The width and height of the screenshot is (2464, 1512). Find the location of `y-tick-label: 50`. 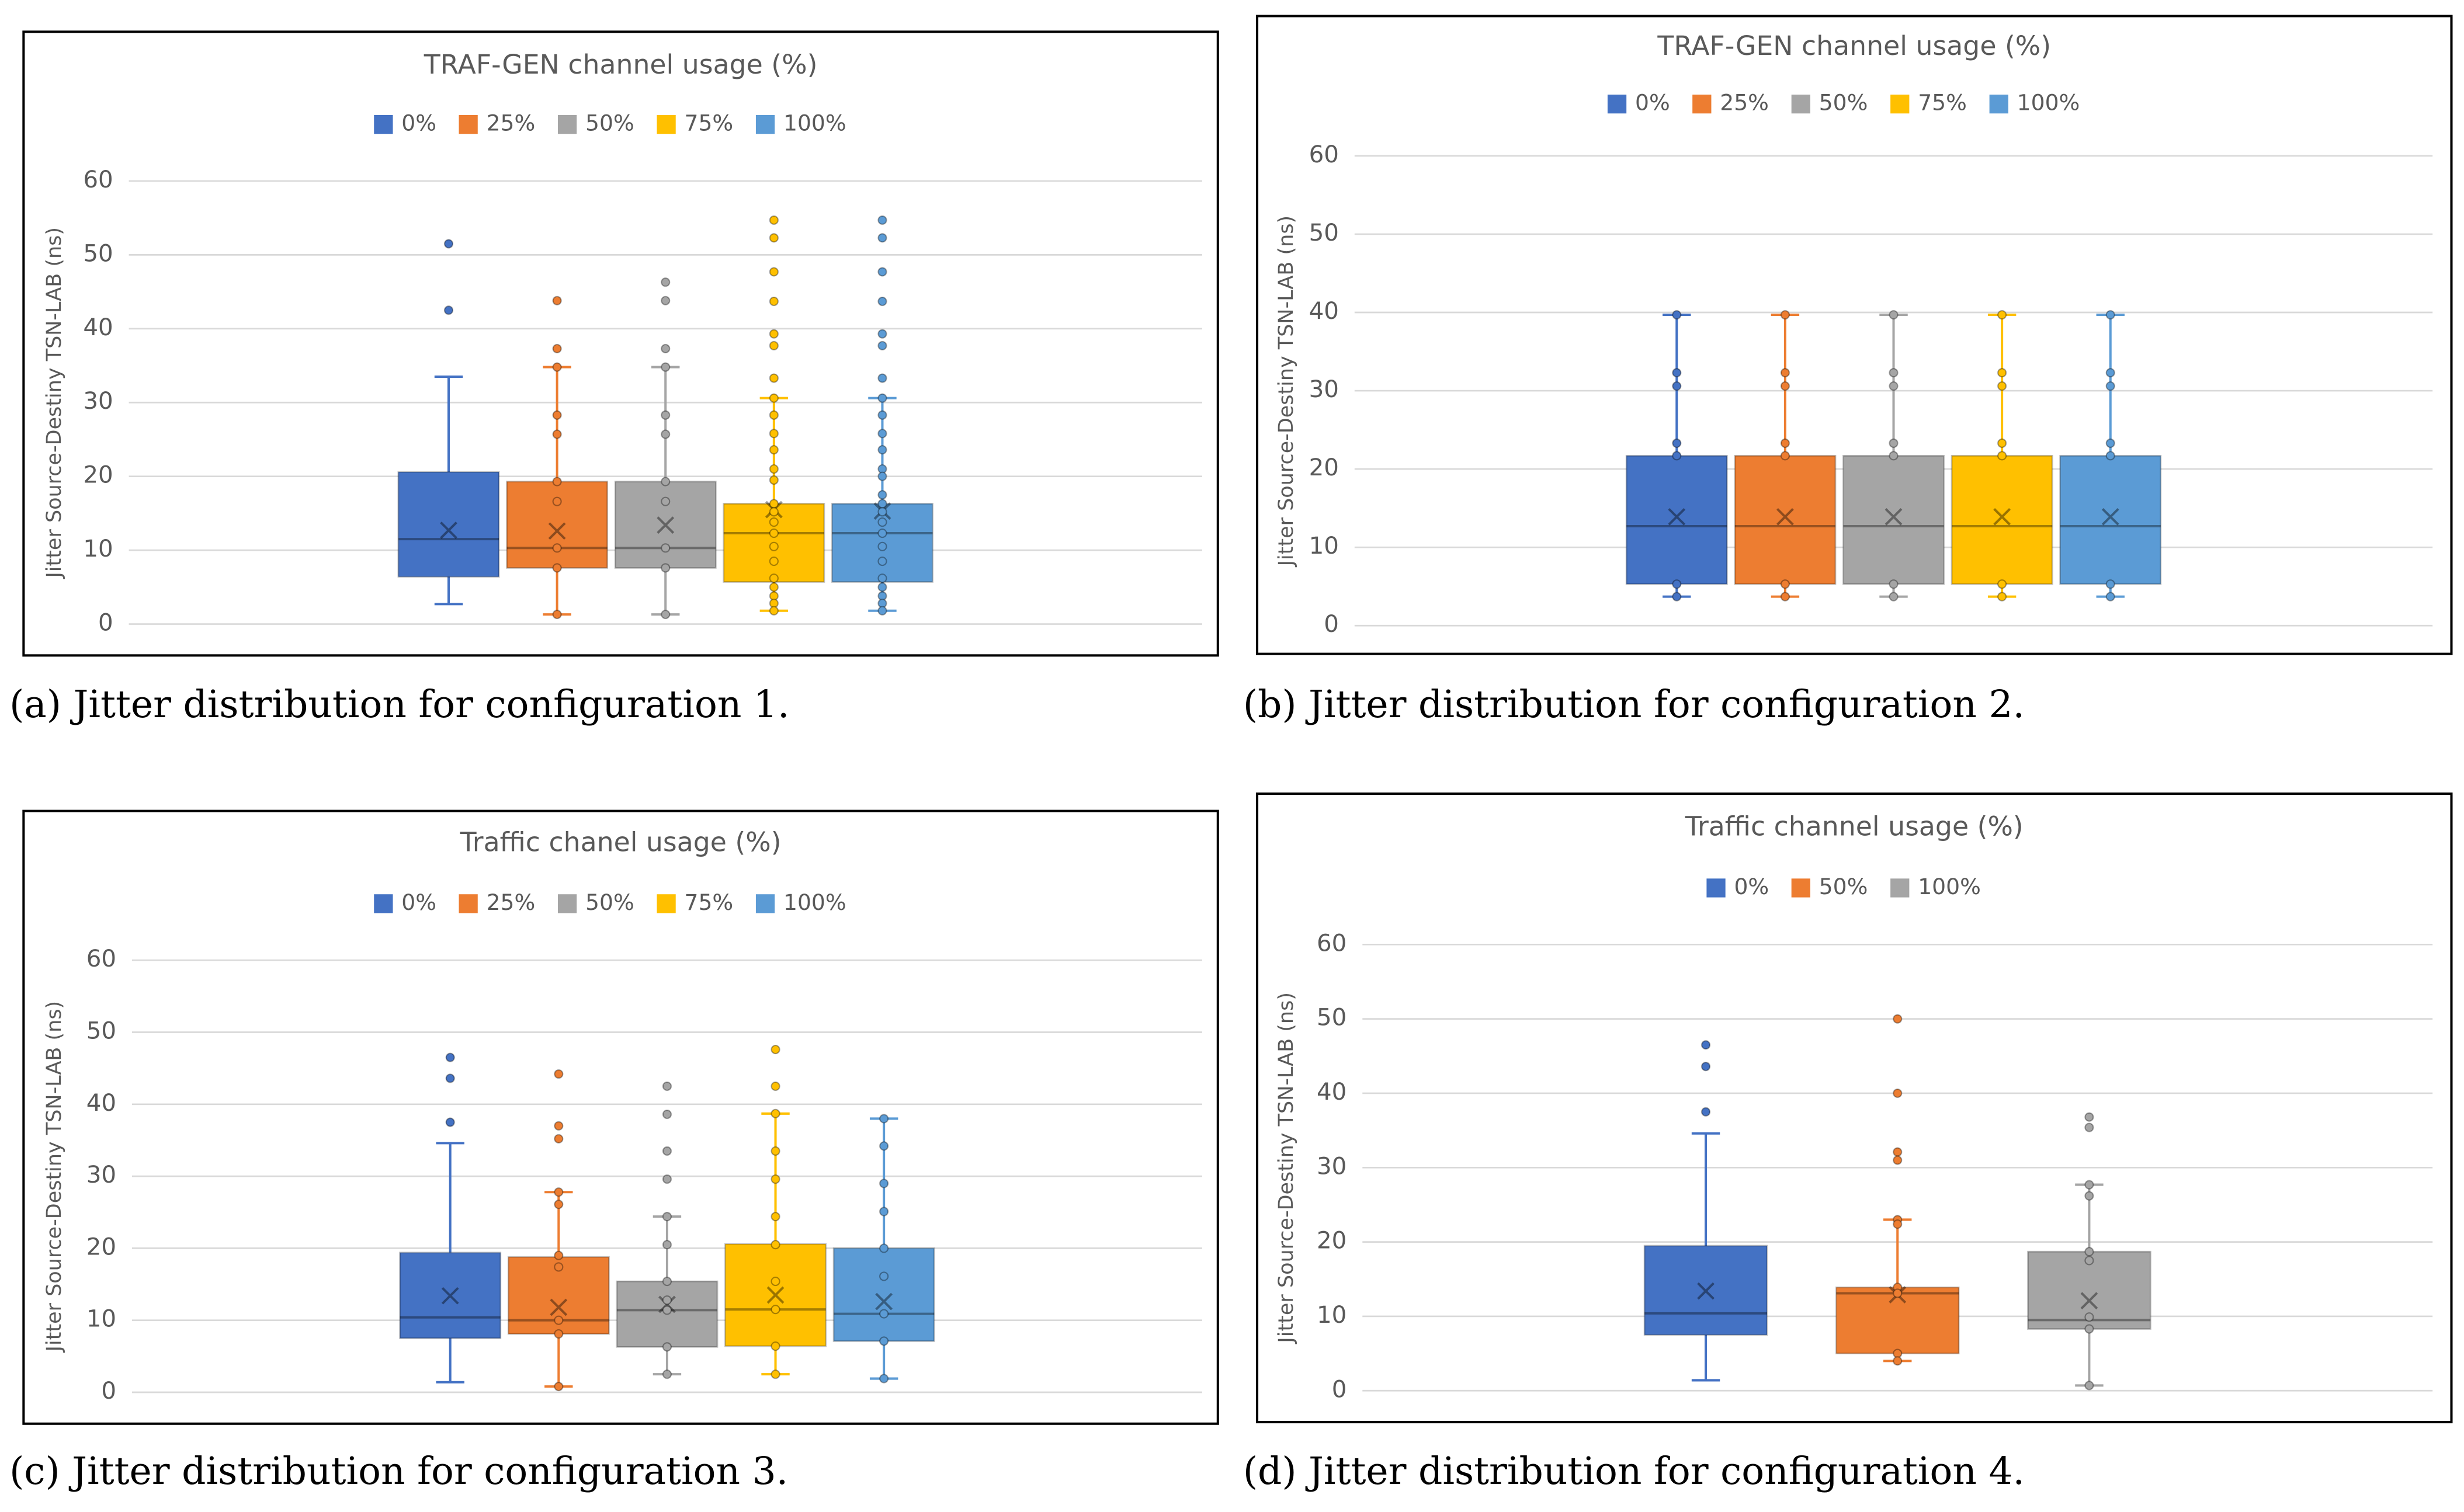

y-tick-label: 50 is located at coordinates (98, 253).